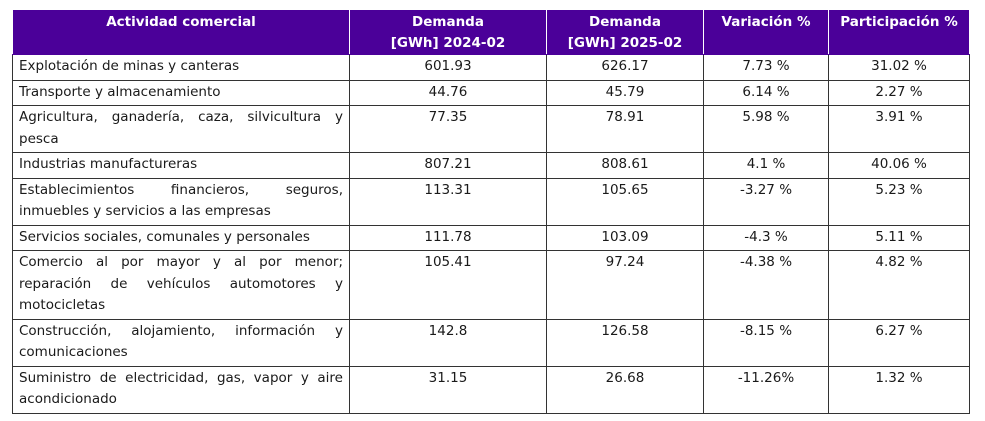 Image resolution: width=985 pixels, height=421 pixels. What do you see at coordinates (899, 165) in the screenshot?
I see `cell-participacion: 40.06 %` at bounding box center [899, 165].